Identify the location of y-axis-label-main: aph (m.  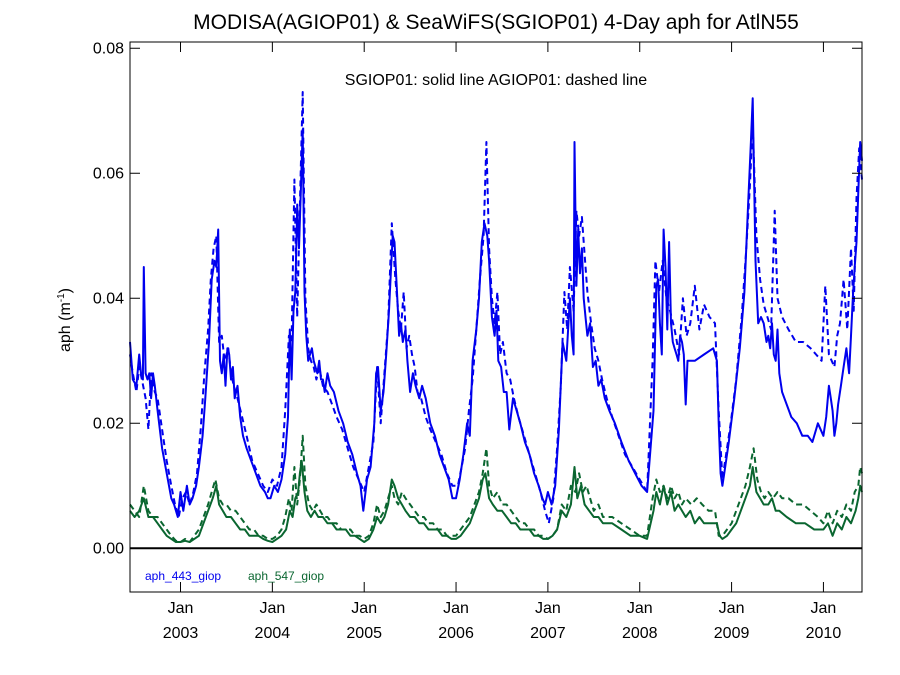
(65, 327).